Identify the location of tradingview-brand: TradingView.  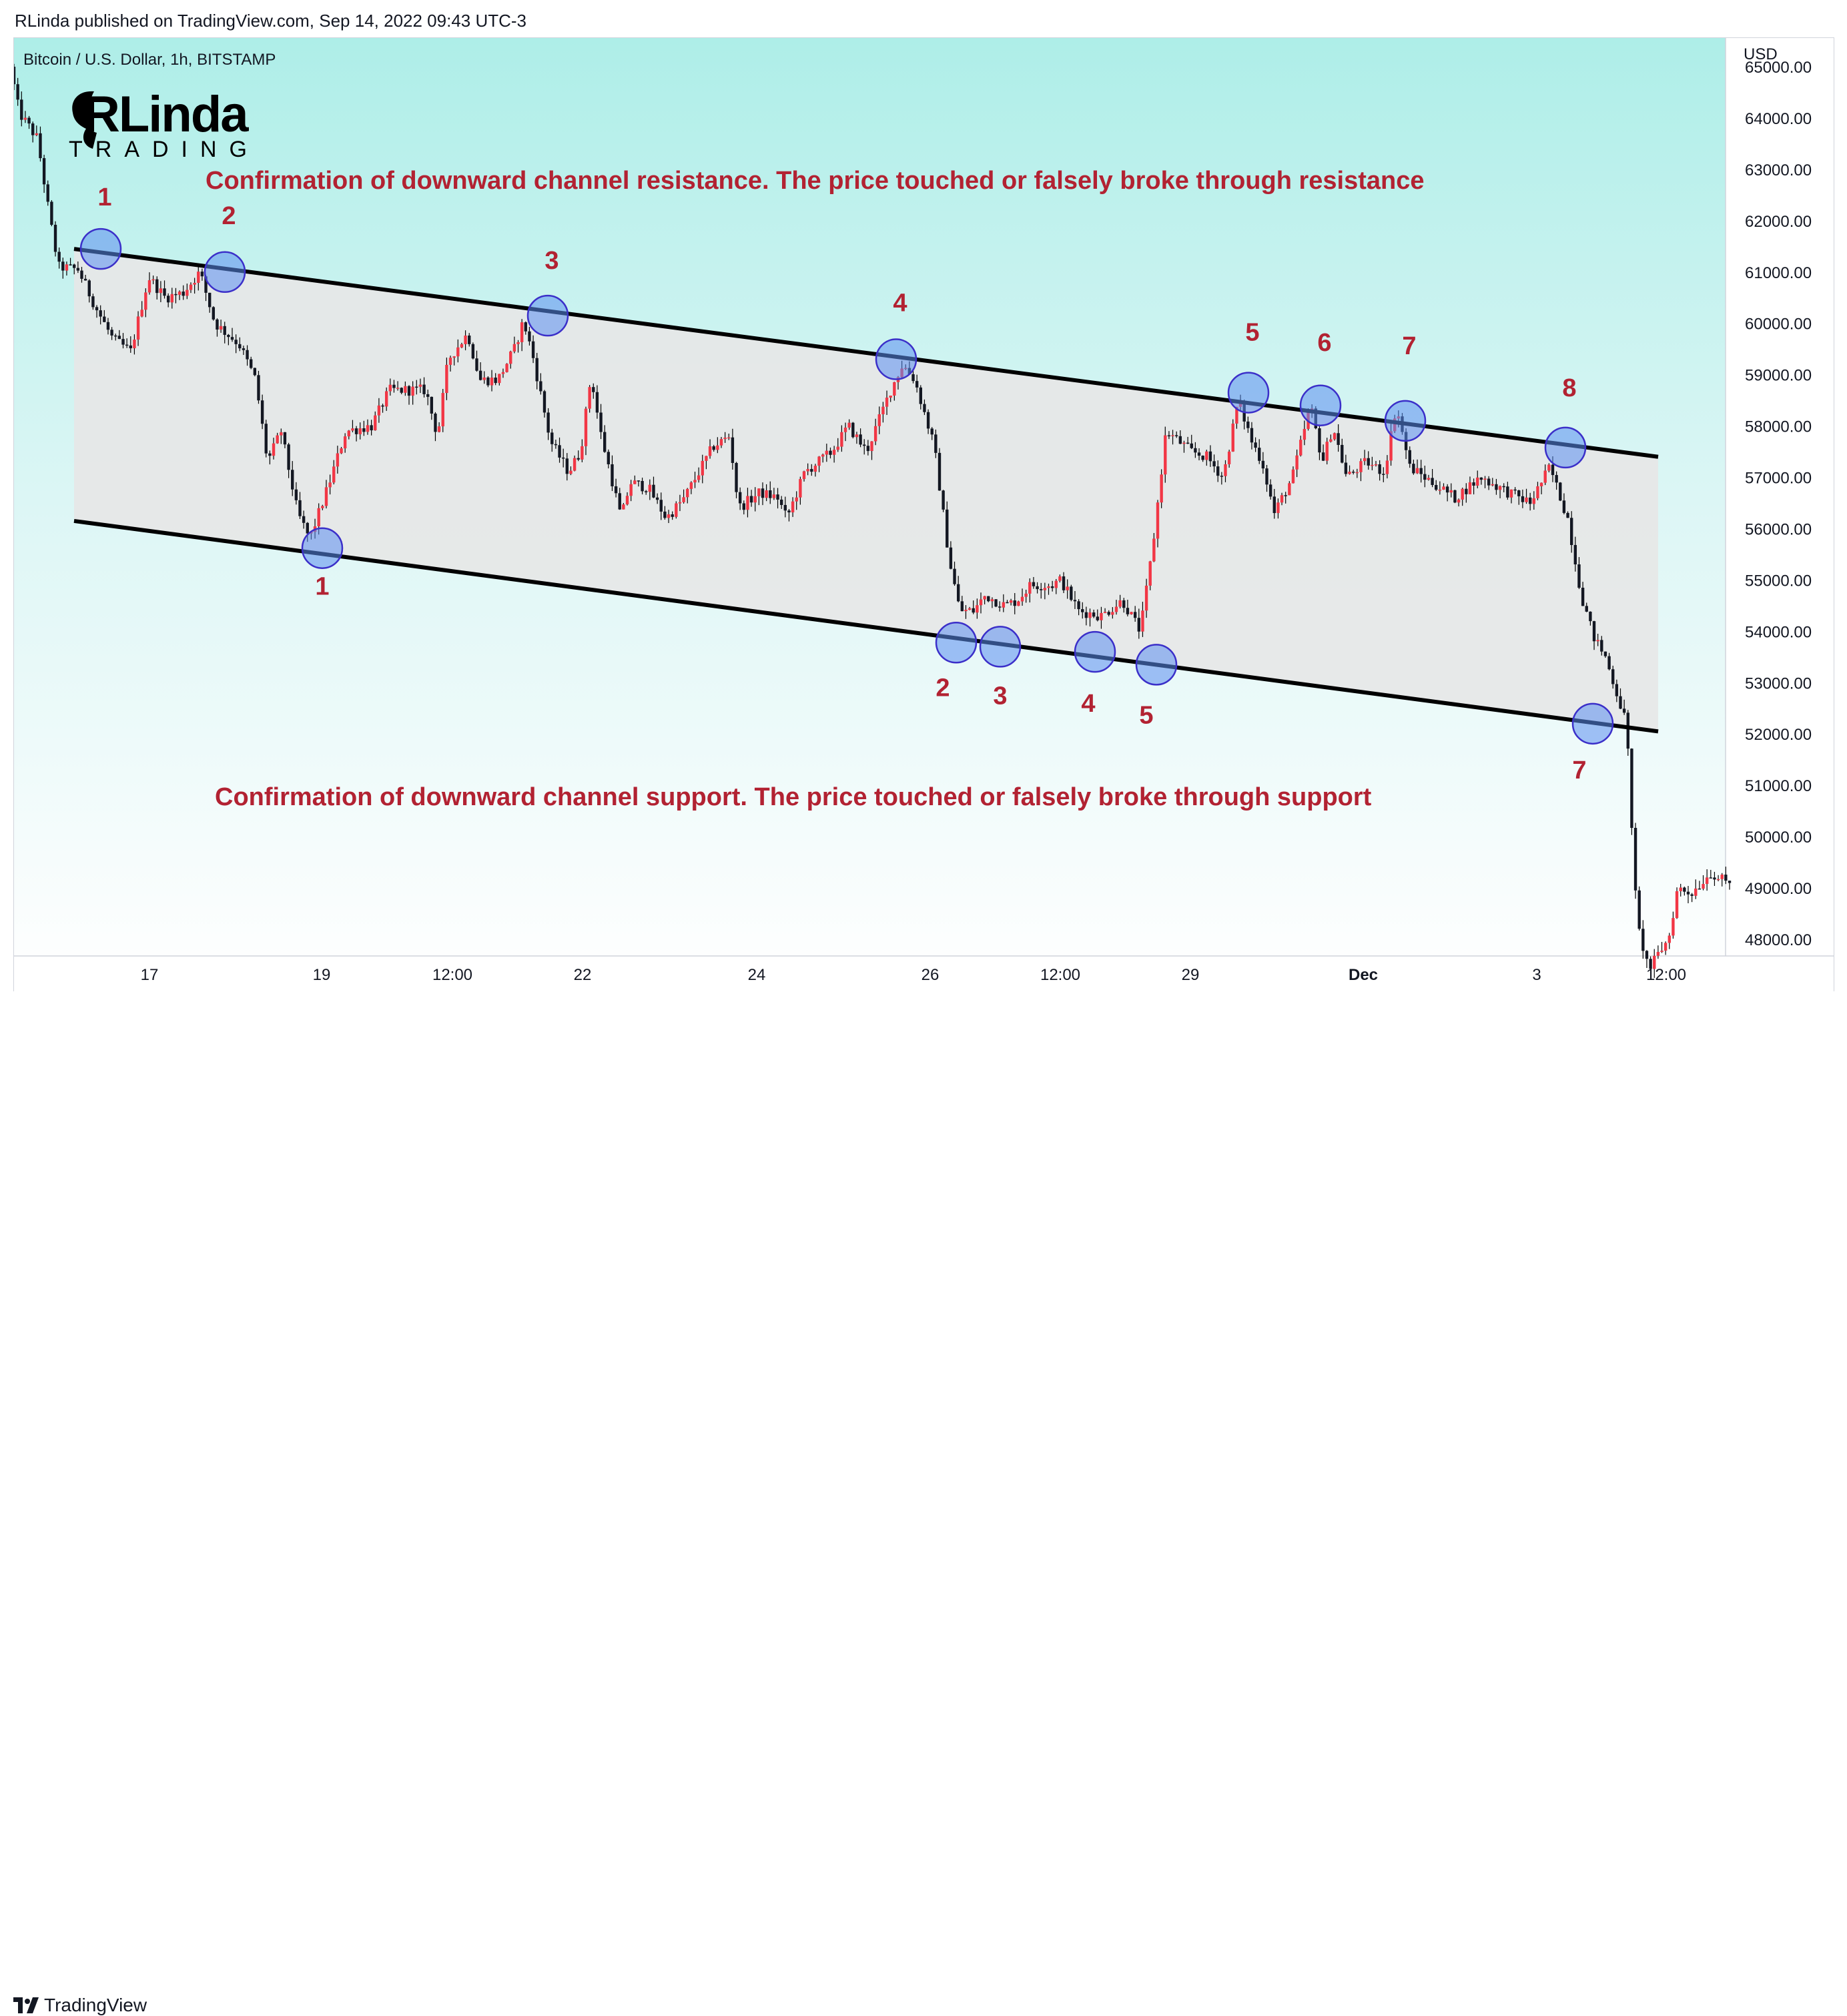
(80, 2005).